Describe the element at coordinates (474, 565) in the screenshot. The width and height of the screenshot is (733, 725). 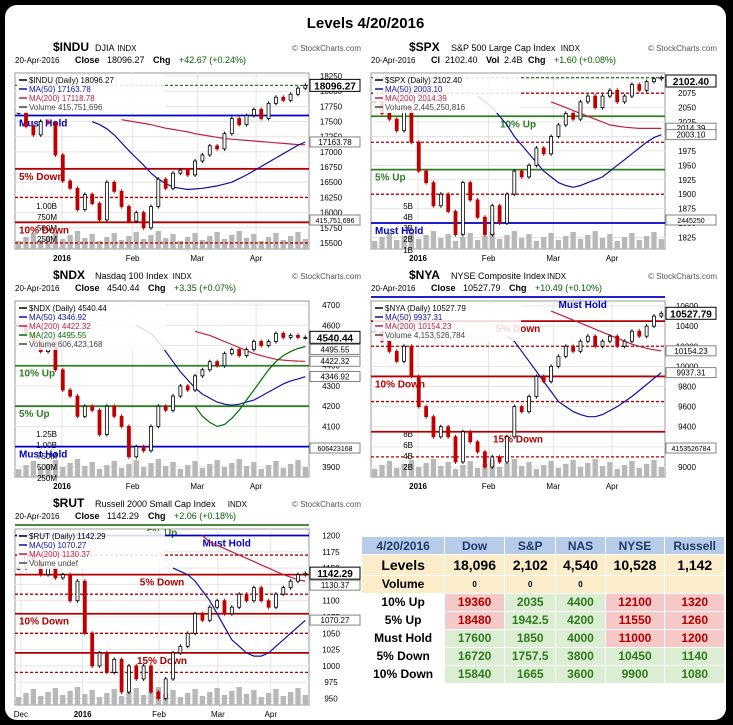
I see `summary-cell: 18,096` at that location.